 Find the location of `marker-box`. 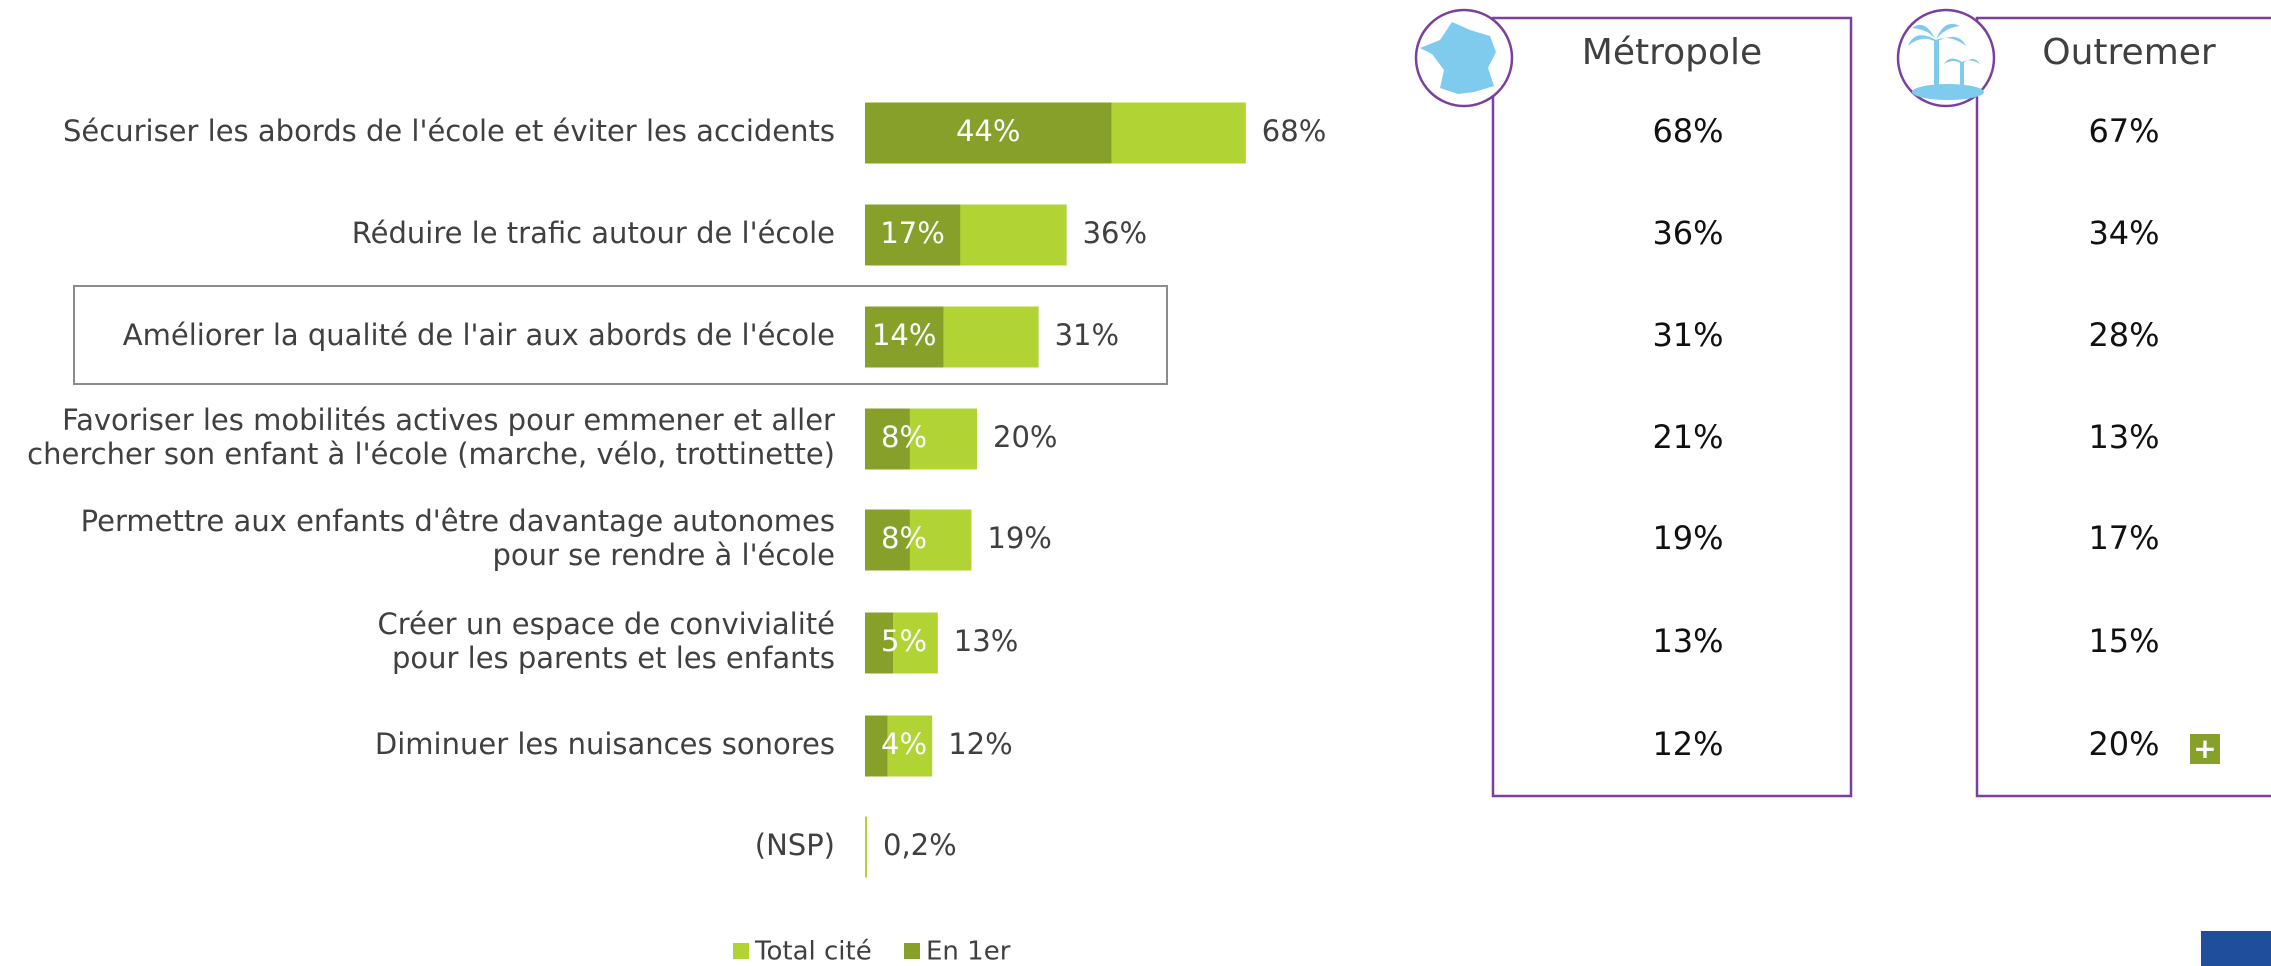

marker-box is located at coordinates (2205, 749).